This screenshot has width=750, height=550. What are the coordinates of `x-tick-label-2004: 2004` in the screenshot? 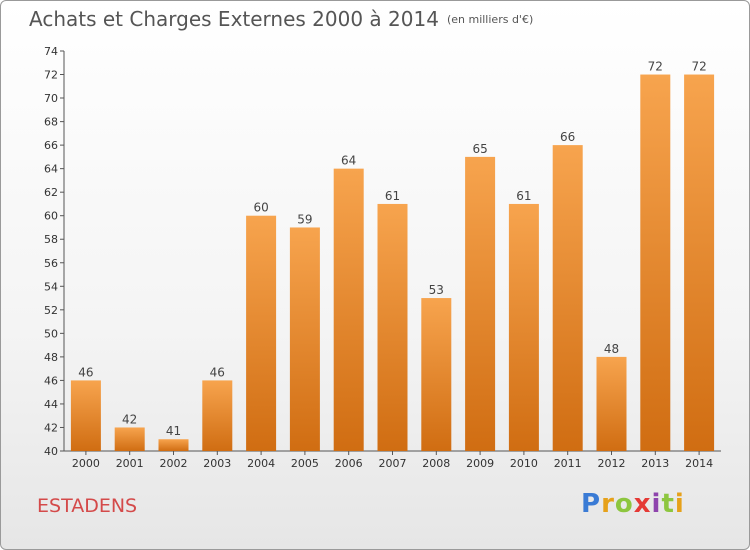 It's located at (261, 463).